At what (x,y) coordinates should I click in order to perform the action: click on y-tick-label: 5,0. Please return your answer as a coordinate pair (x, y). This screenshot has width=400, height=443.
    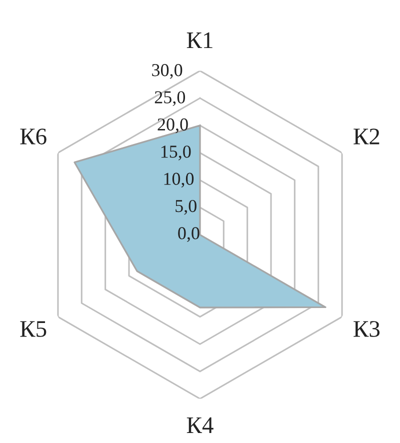
    Looking at the image, I should click on (186, 207).